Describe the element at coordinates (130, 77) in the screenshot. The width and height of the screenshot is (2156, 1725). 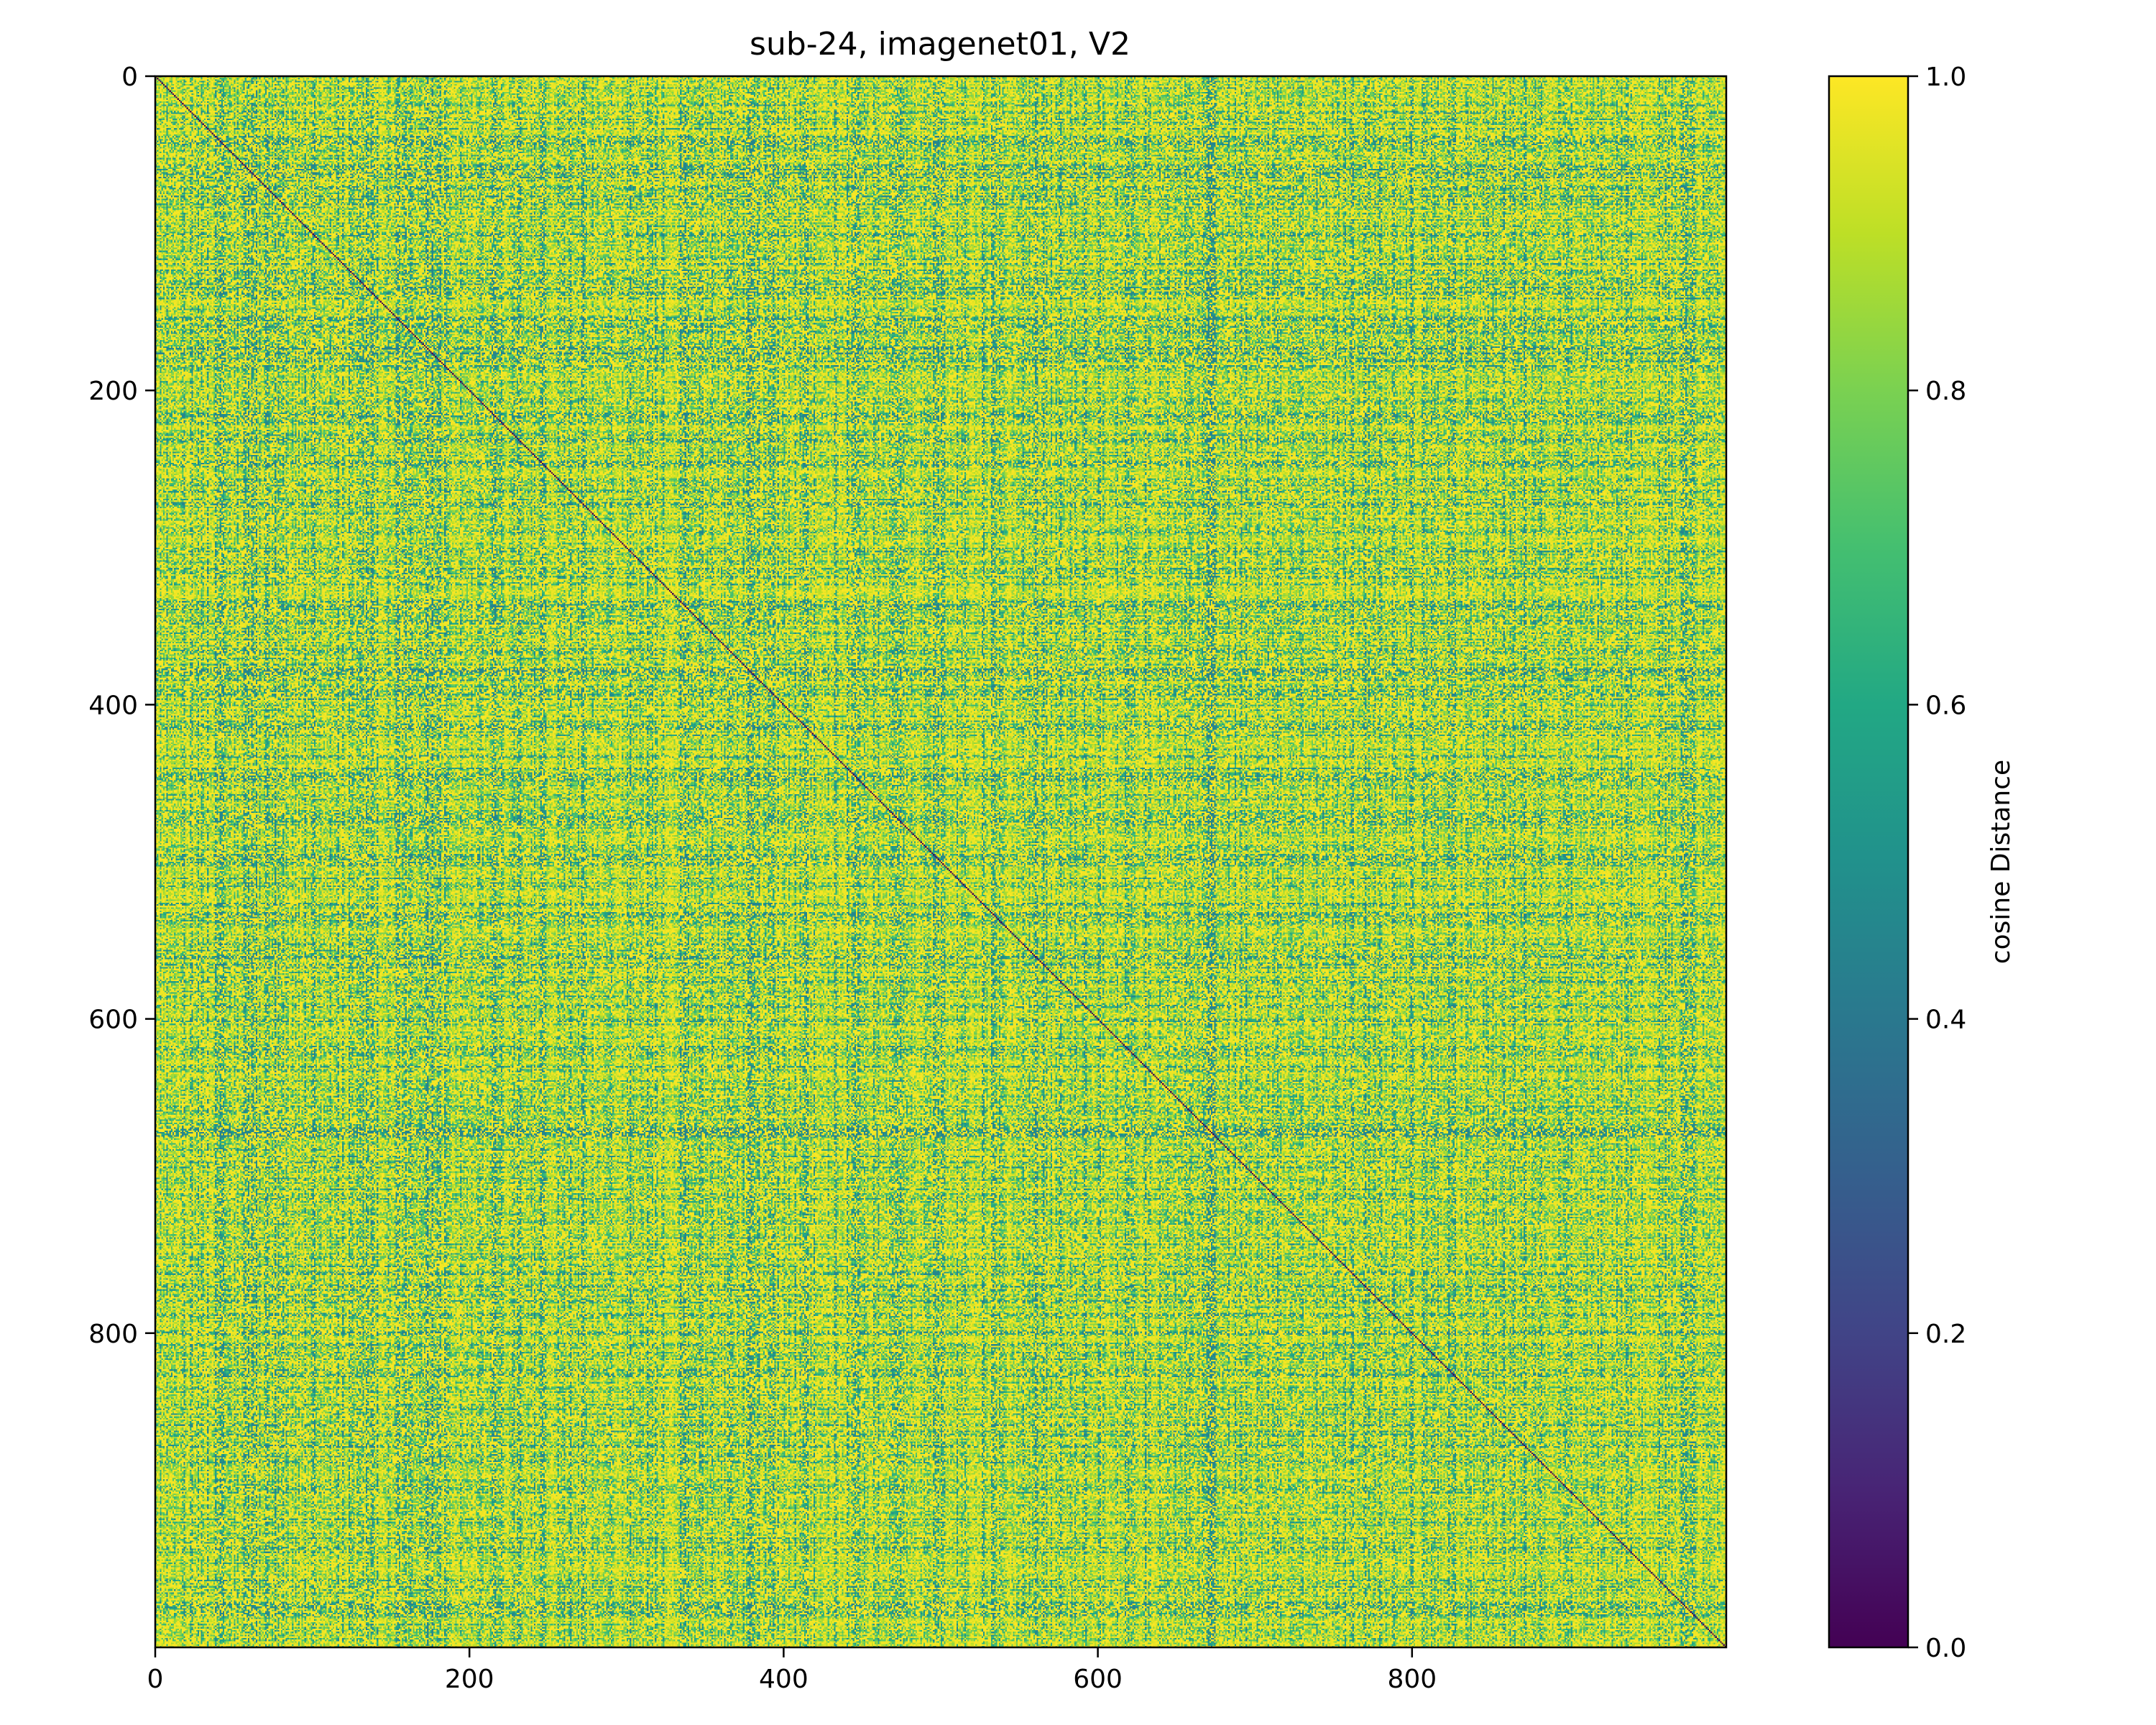
I see `y-tick-label: 0` at that location.